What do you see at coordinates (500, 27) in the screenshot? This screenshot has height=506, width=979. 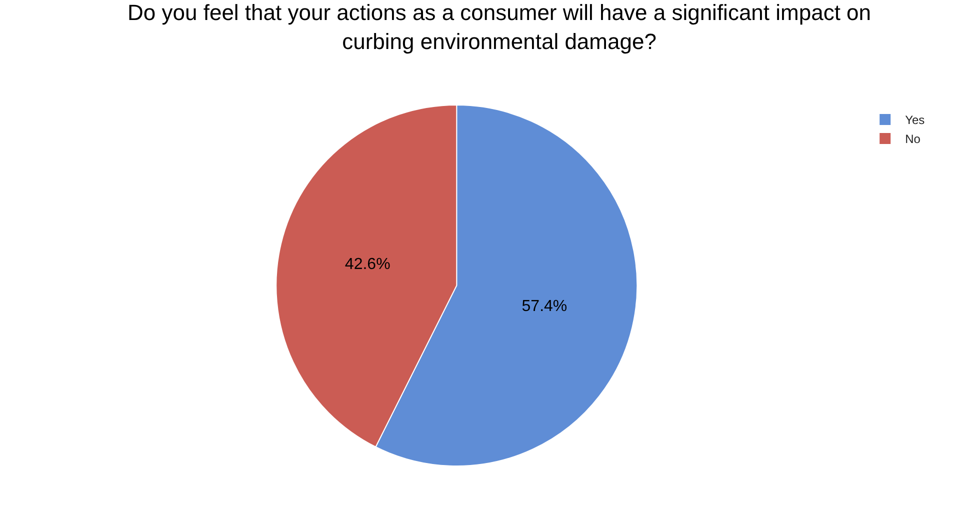 I see `chart-title: Do you feel that your actions as a consumer will have a significant impact on curbing environmental damage?` at bounding box center [500, 27].